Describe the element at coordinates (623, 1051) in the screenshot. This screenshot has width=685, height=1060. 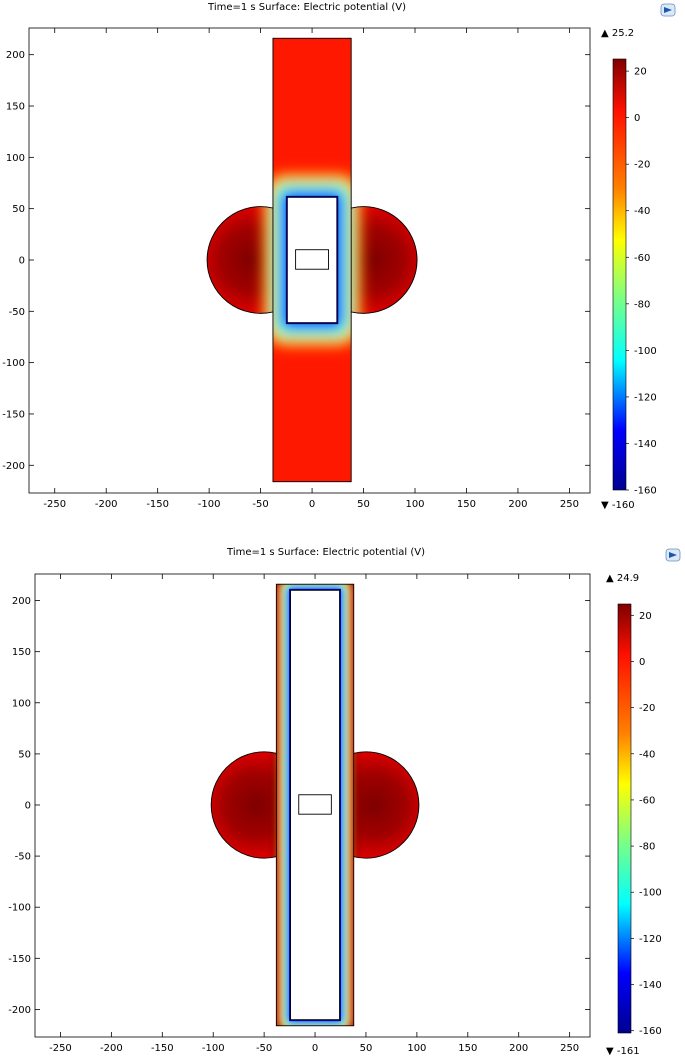
I see `colorbar-min-label: ▼ -161` at that location.